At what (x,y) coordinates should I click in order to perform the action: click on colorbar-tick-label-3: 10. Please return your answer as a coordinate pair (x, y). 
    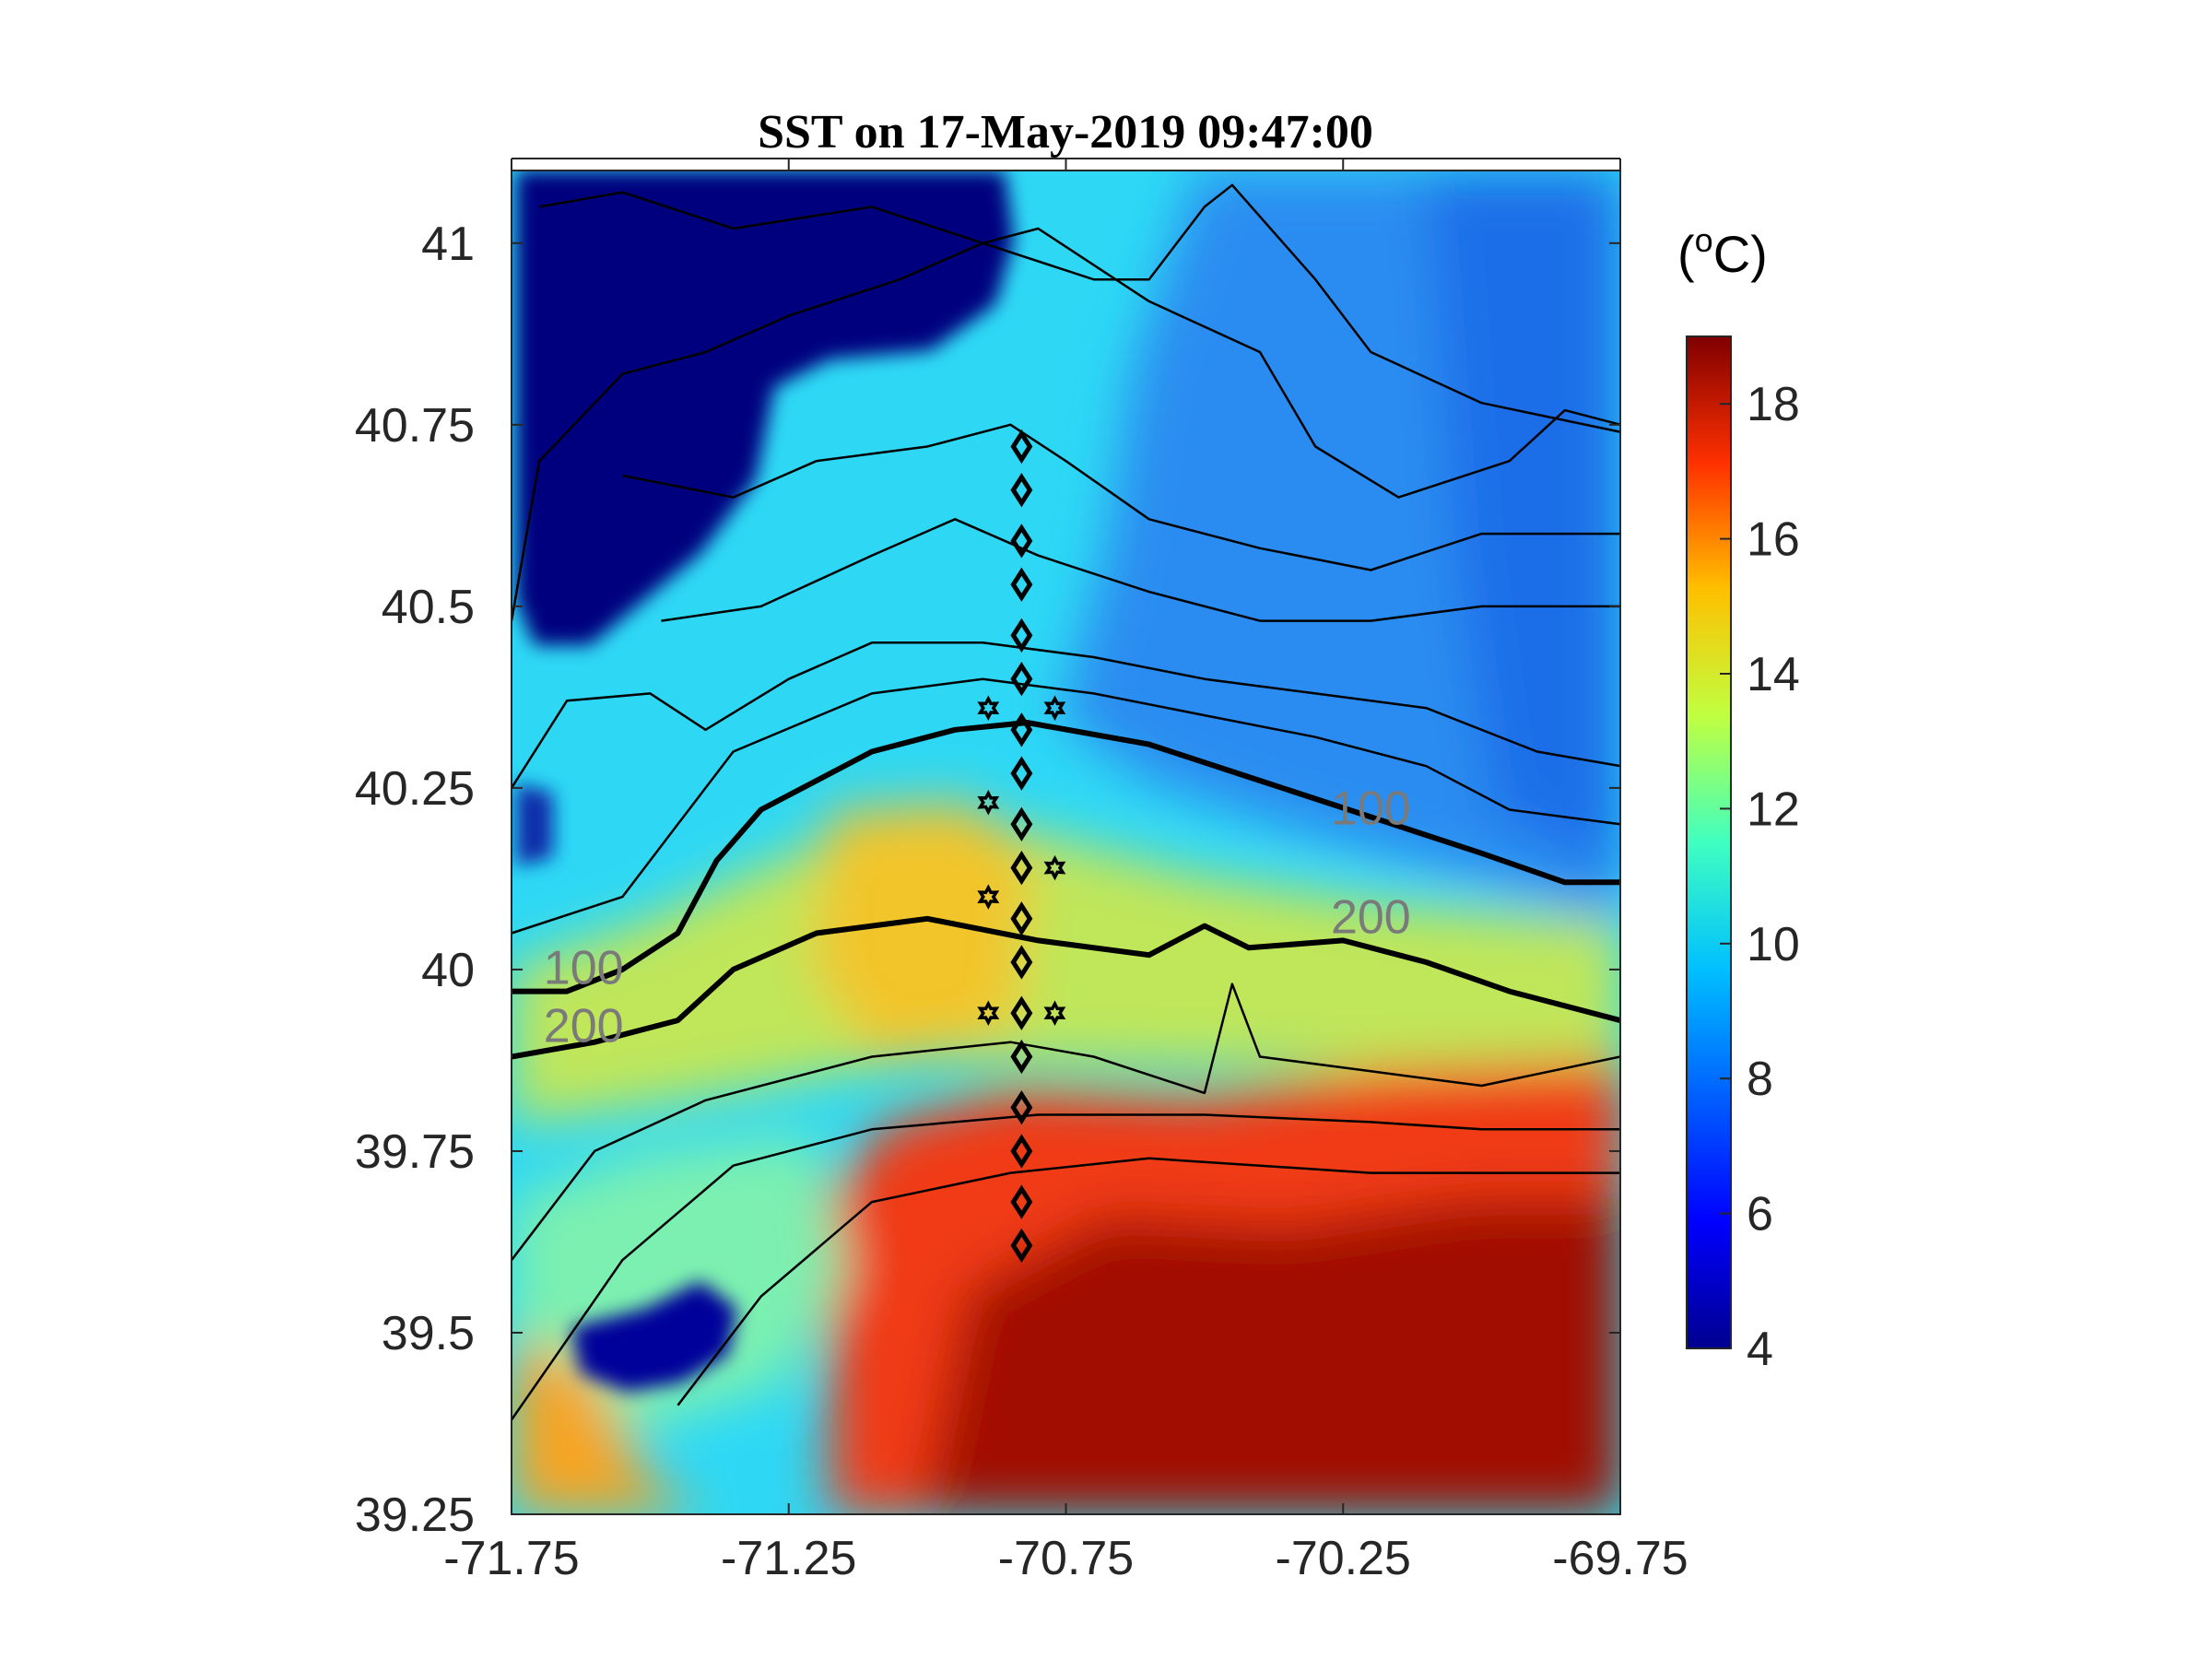
    Looking at the image, I should click on (1773, 944).